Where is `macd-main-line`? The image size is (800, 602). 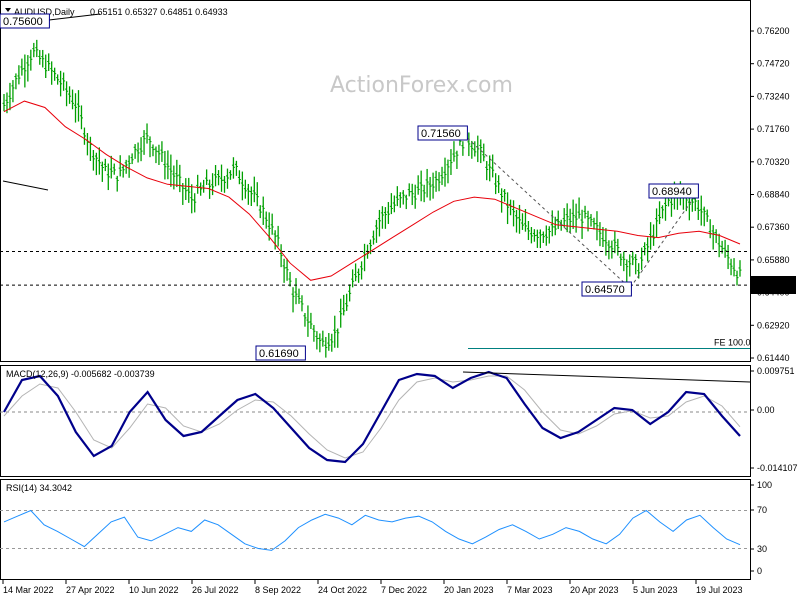
macd-main-line is located at coordinates (372, 417).